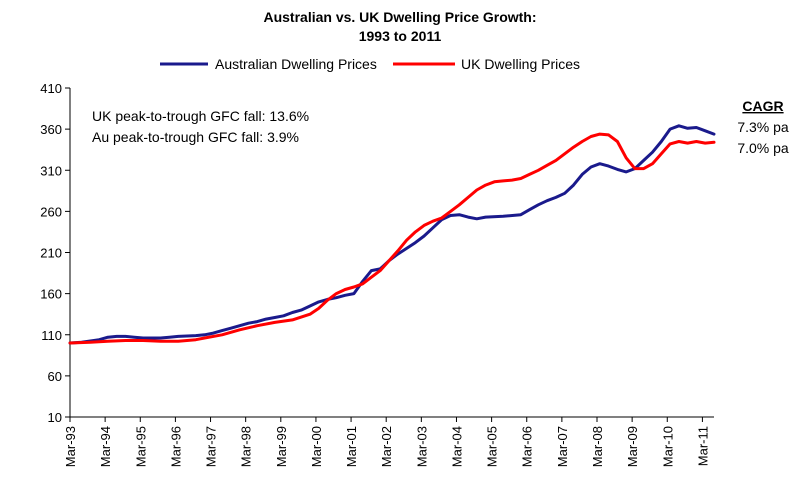 The width and height of the screenshot is (800, 491). I want to click on x-tick-label: Mar-00, so click(316, 446).